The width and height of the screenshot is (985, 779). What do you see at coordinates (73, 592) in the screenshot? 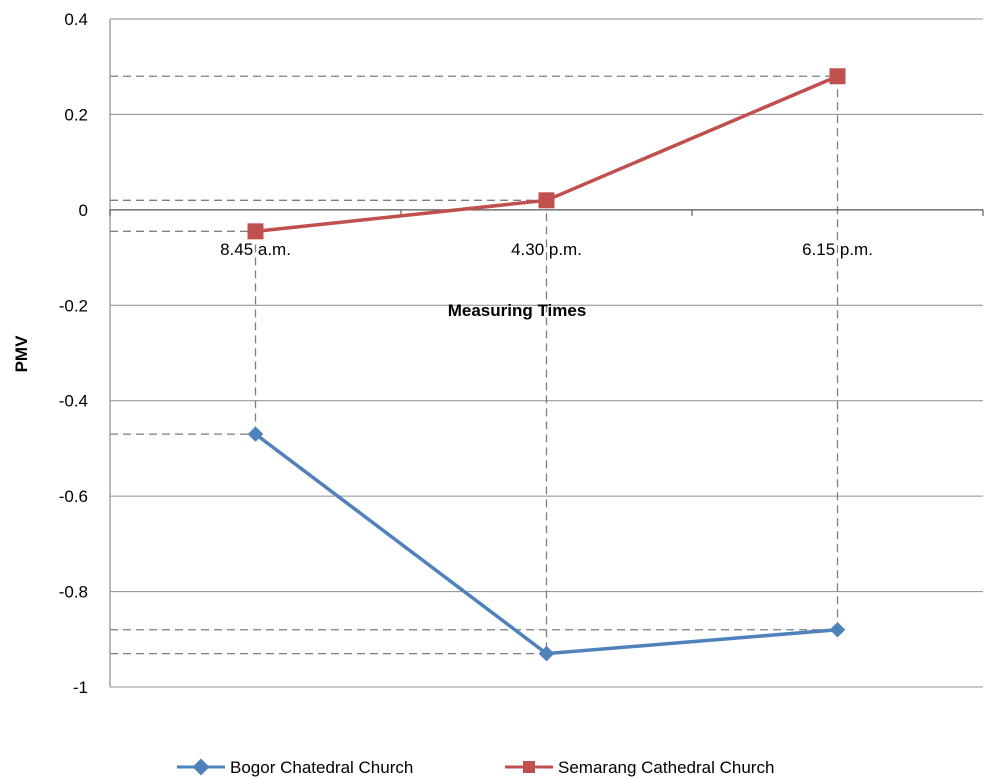
I see `y-tick-label: -0.8` at bounding box center [73, 592].